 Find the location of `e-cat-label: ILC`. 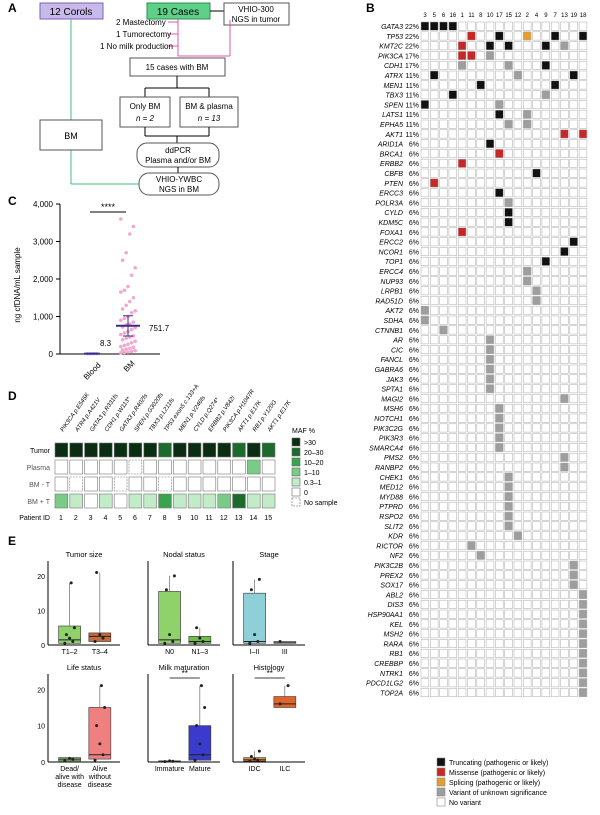

e-cat-label: ILC is located at coordinates (284, 769).